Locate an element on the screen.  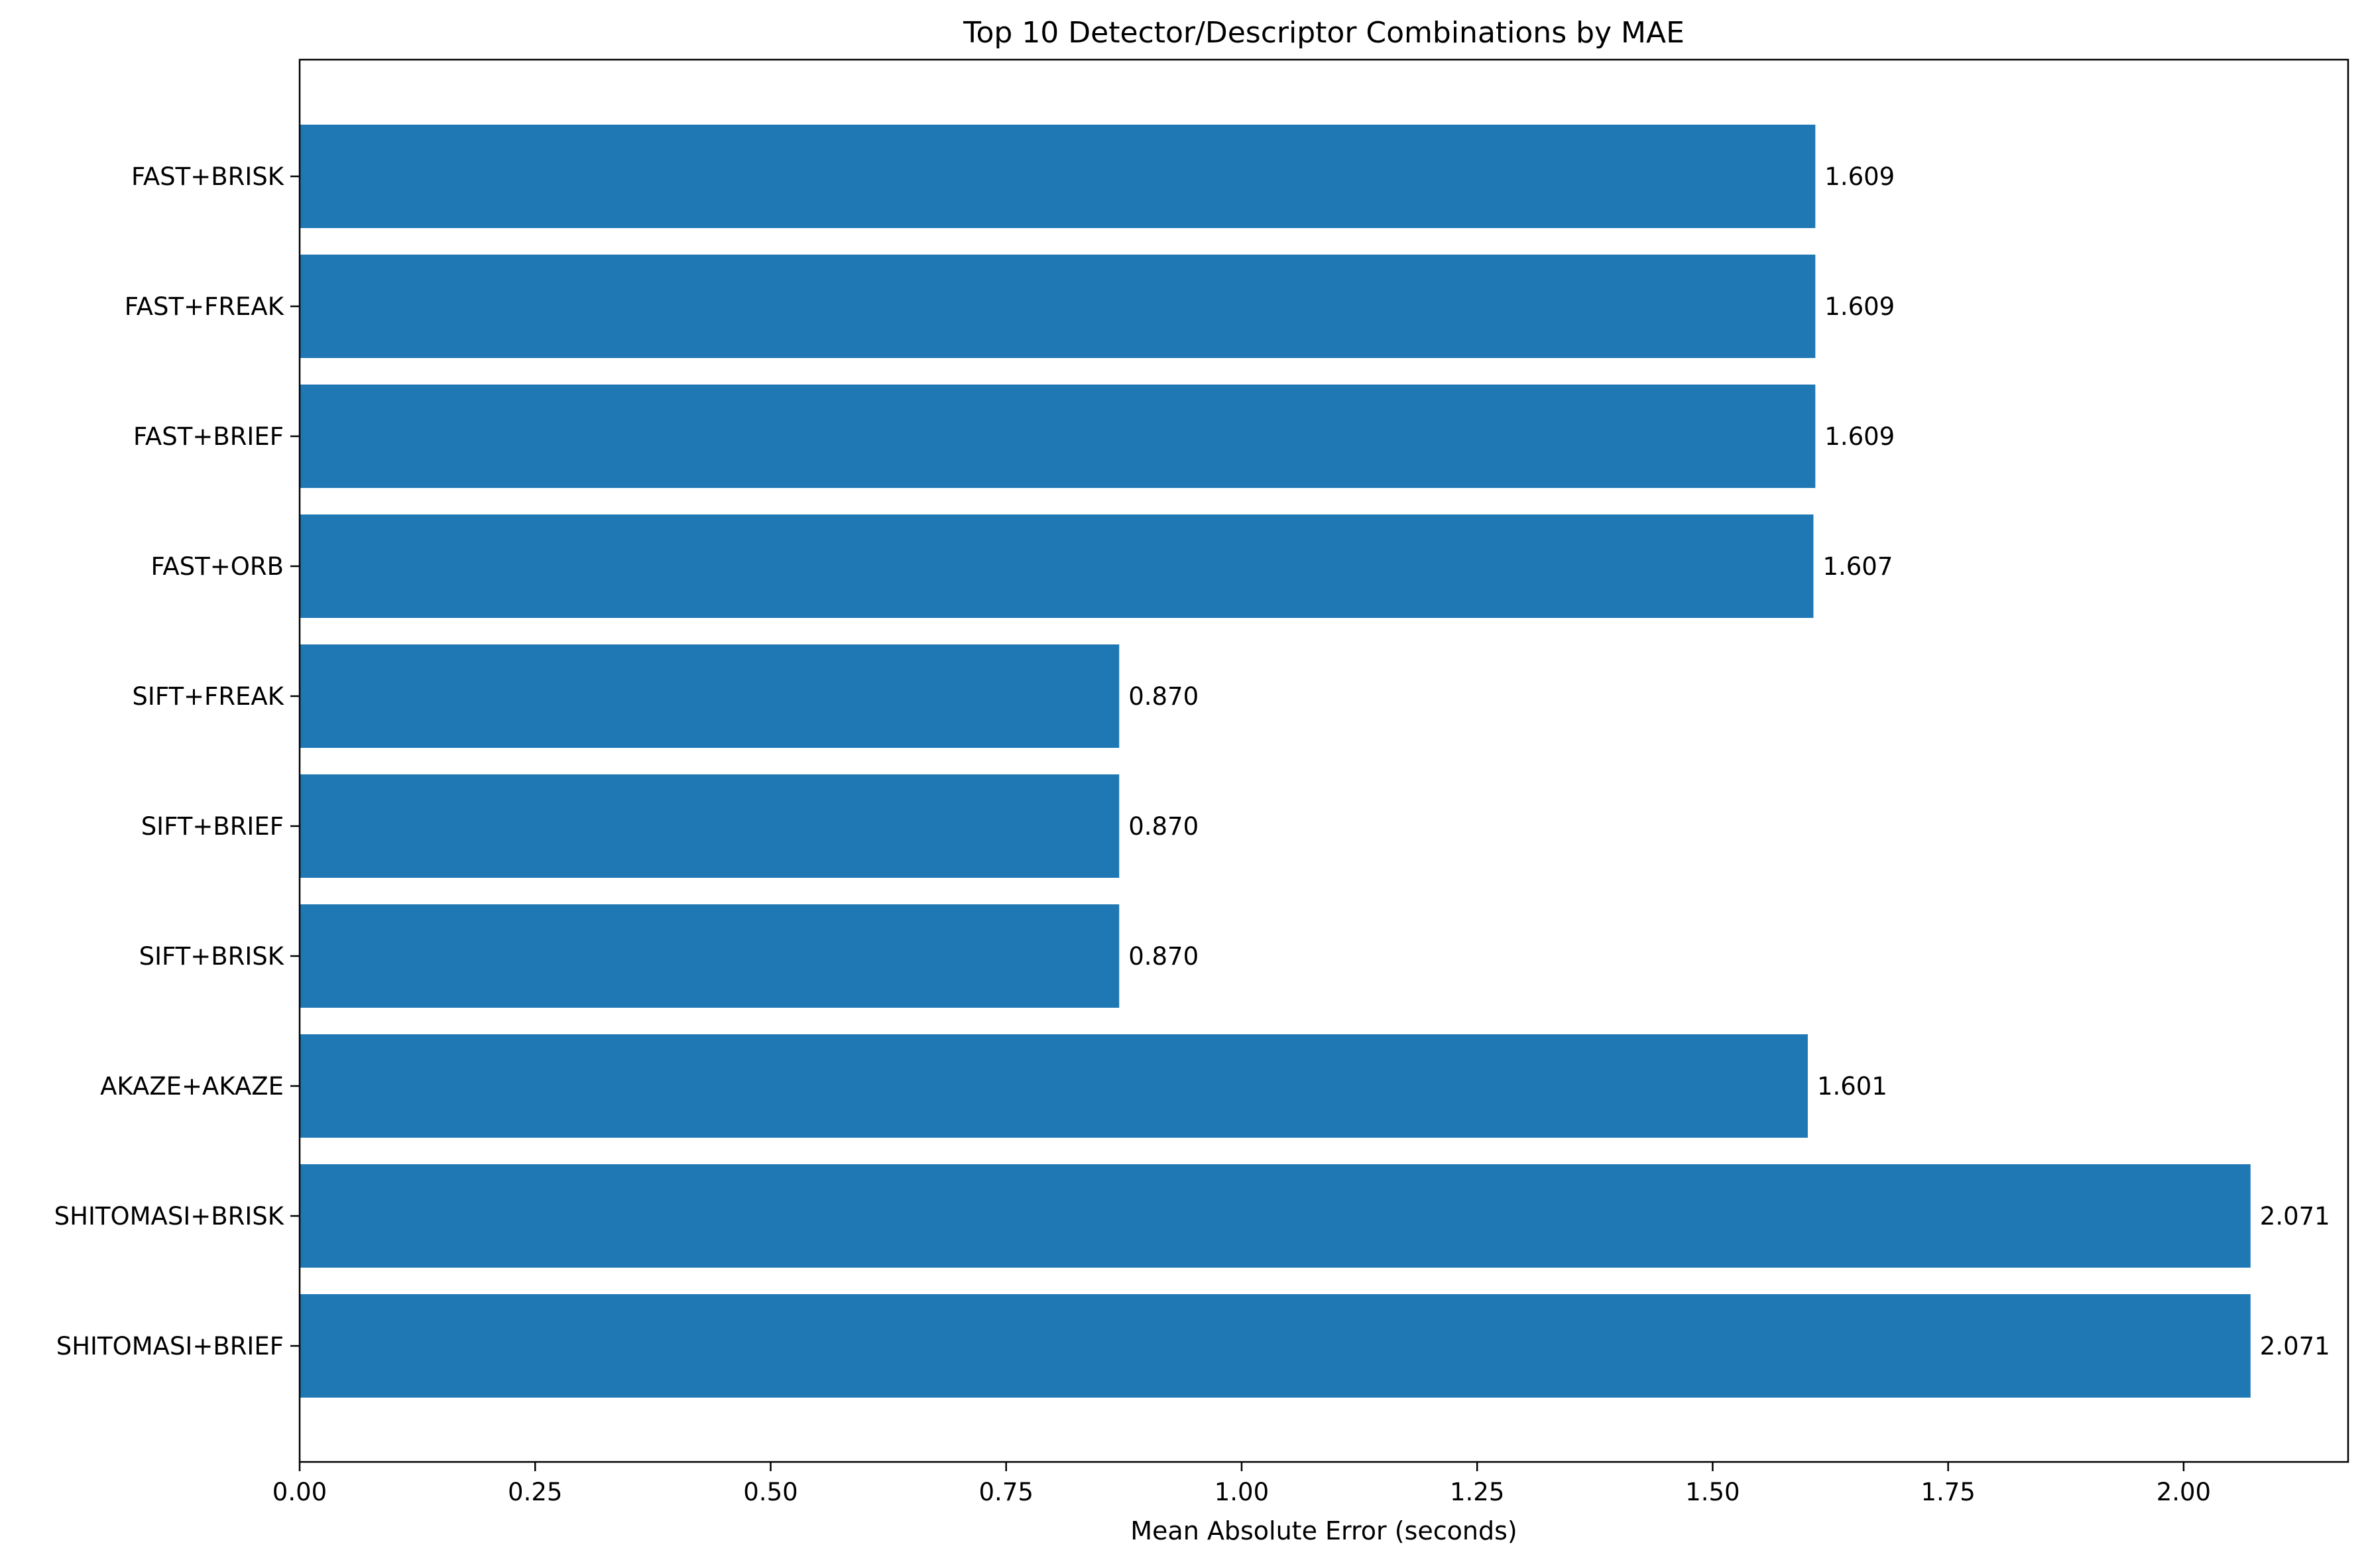
x-tick-label: 1.50 is located at coordinates (1712, 1492).